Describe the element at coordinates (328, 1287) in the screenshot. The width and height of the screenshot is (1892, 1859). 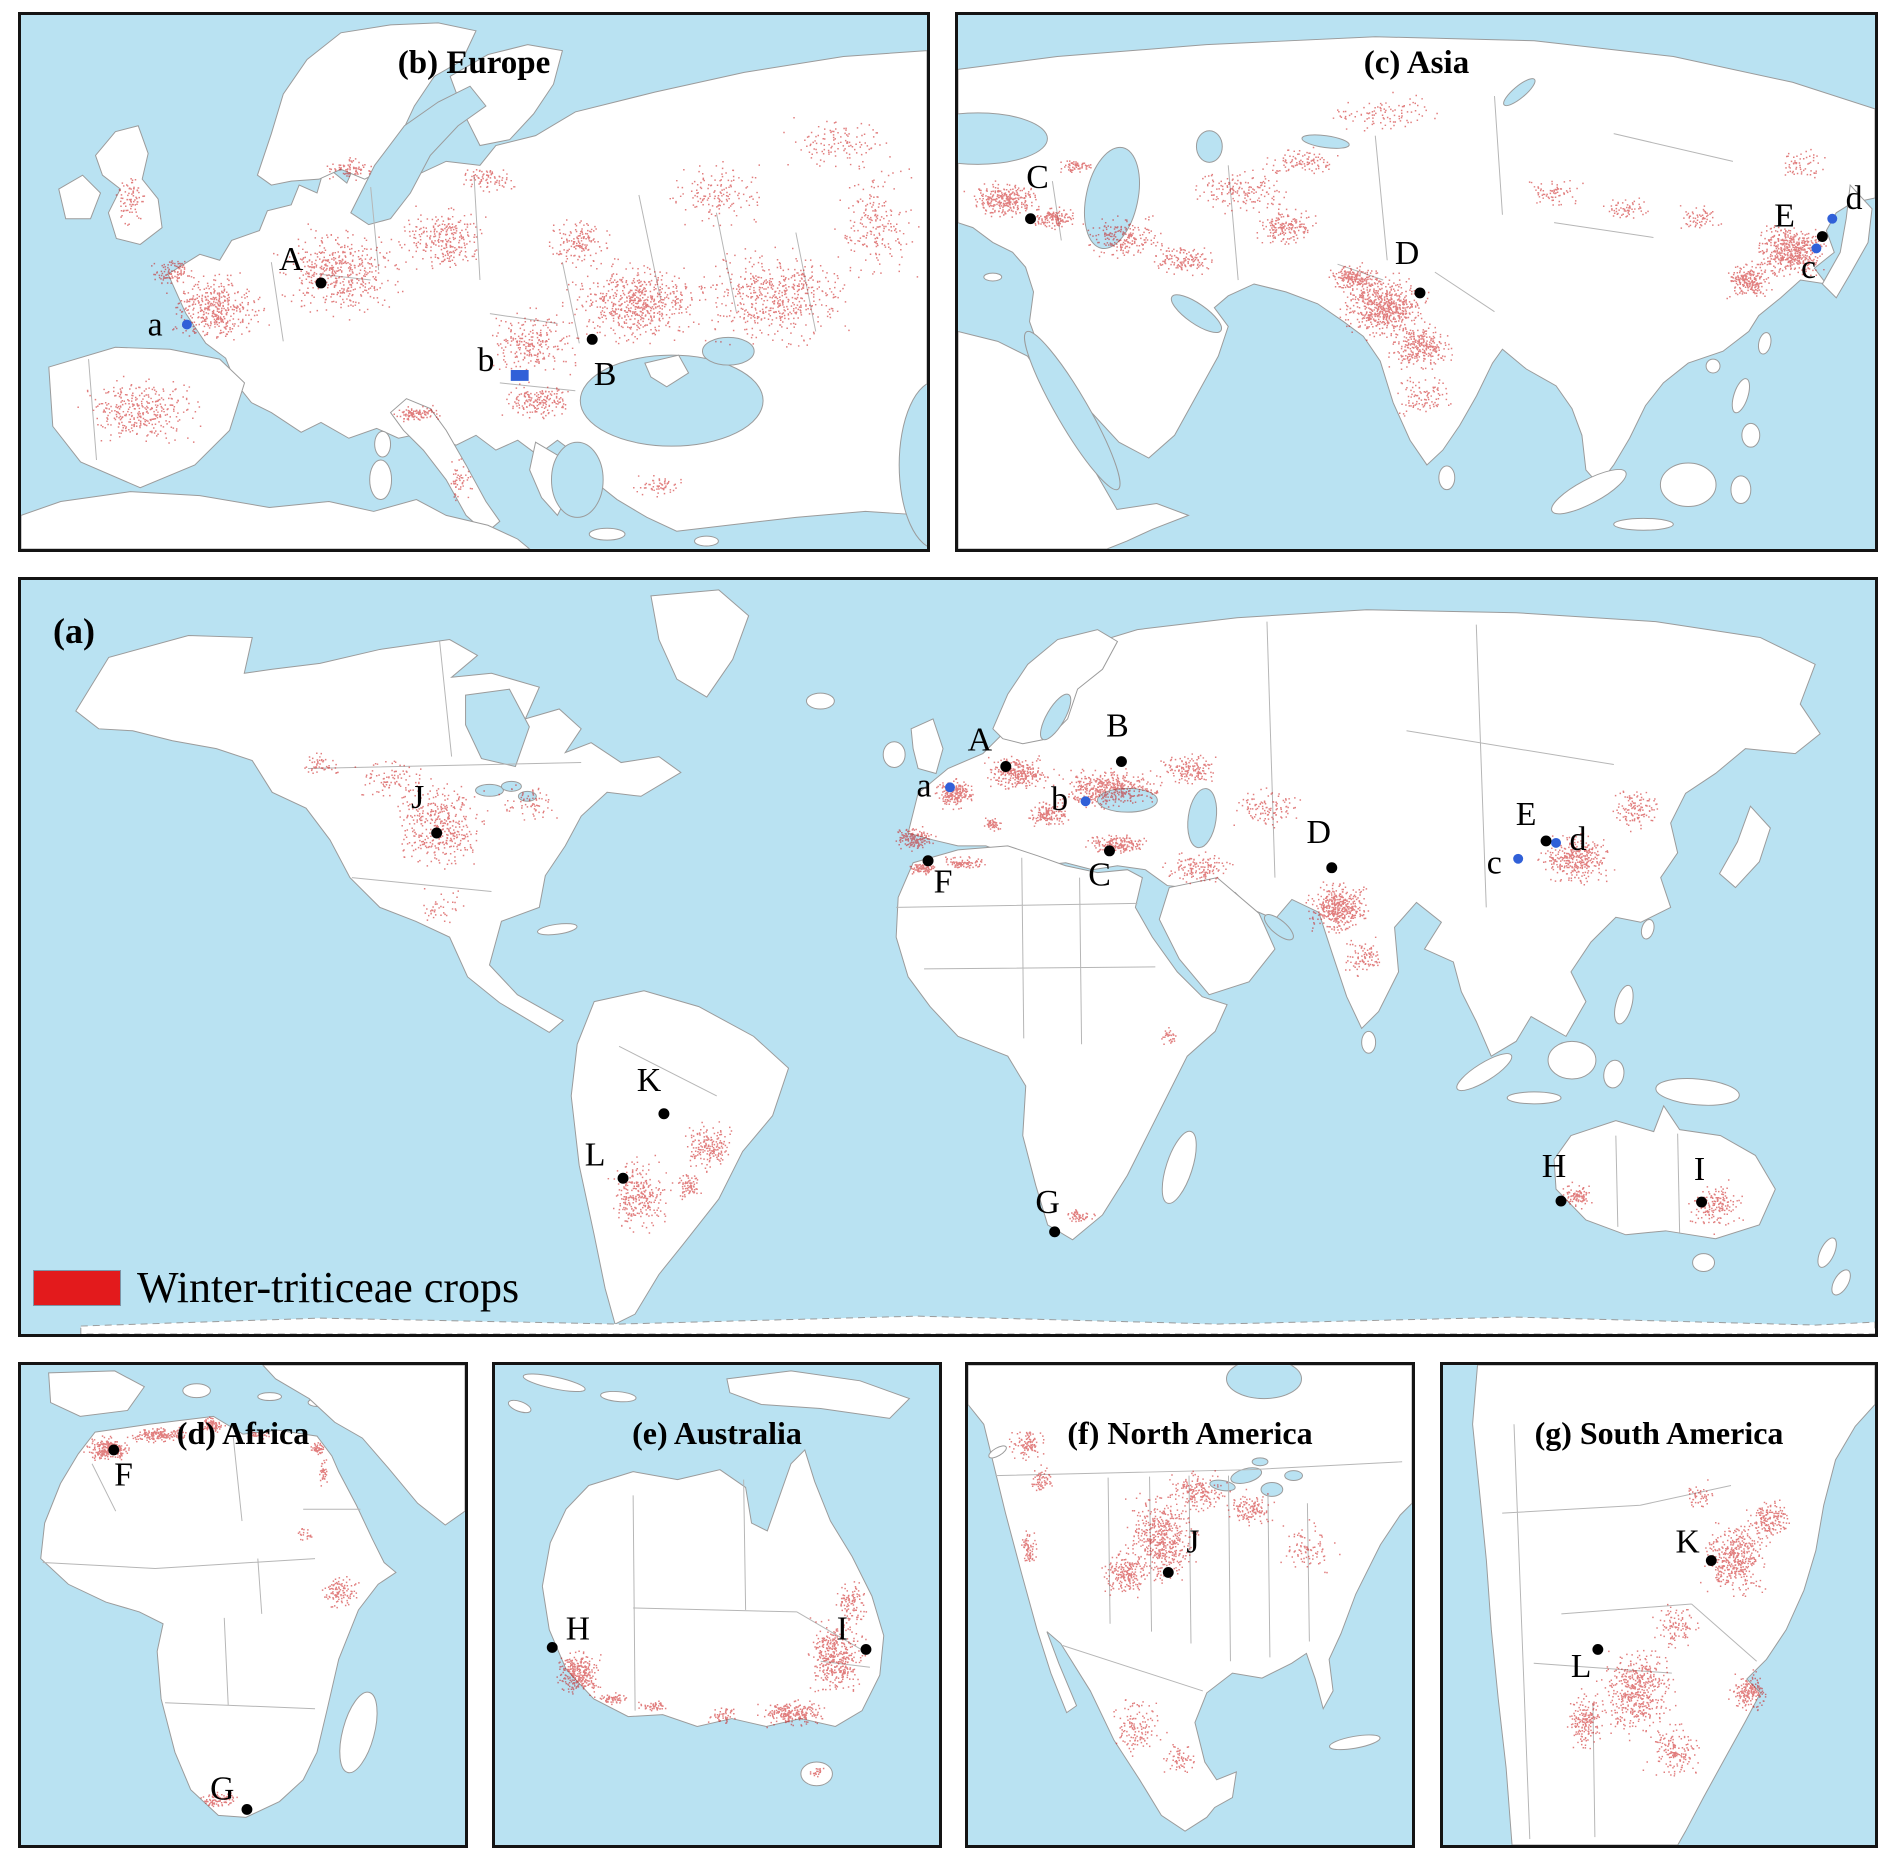
I see `legend-label: Winter-triticeae crops` at that location.